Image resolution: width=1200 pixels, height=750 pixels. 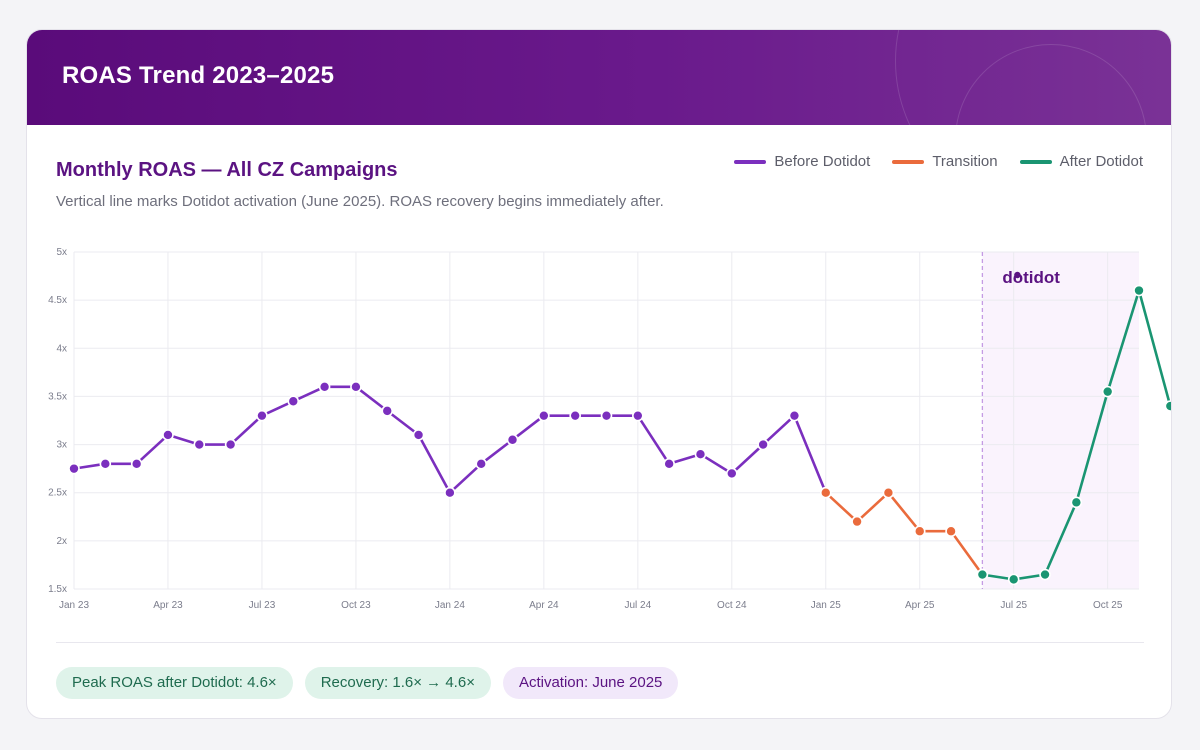 I want to click on x-tick-label: Jan 24, so click(x=450, y=605).